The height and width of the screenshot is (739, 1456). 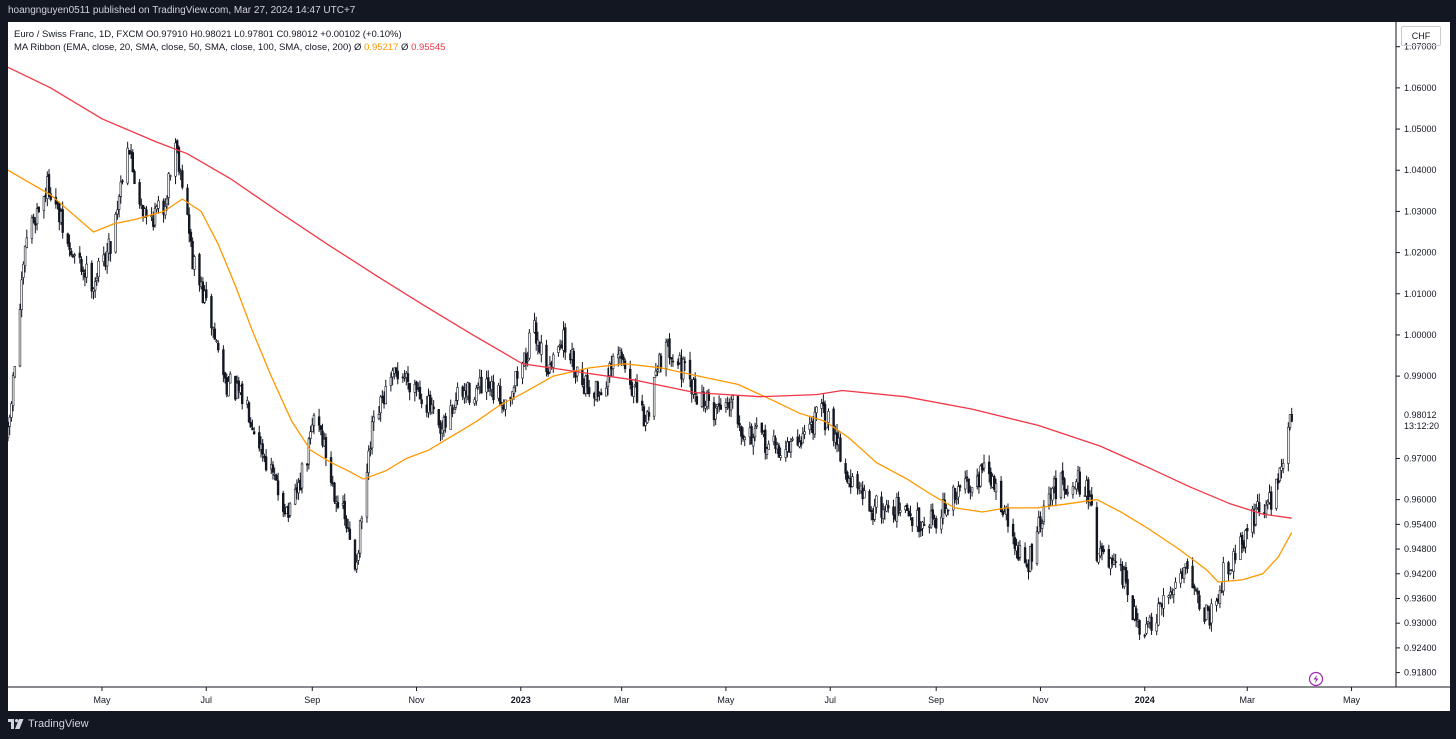 I want to click on price-tick-label: 1.01000, so click(x=1420, y=294).